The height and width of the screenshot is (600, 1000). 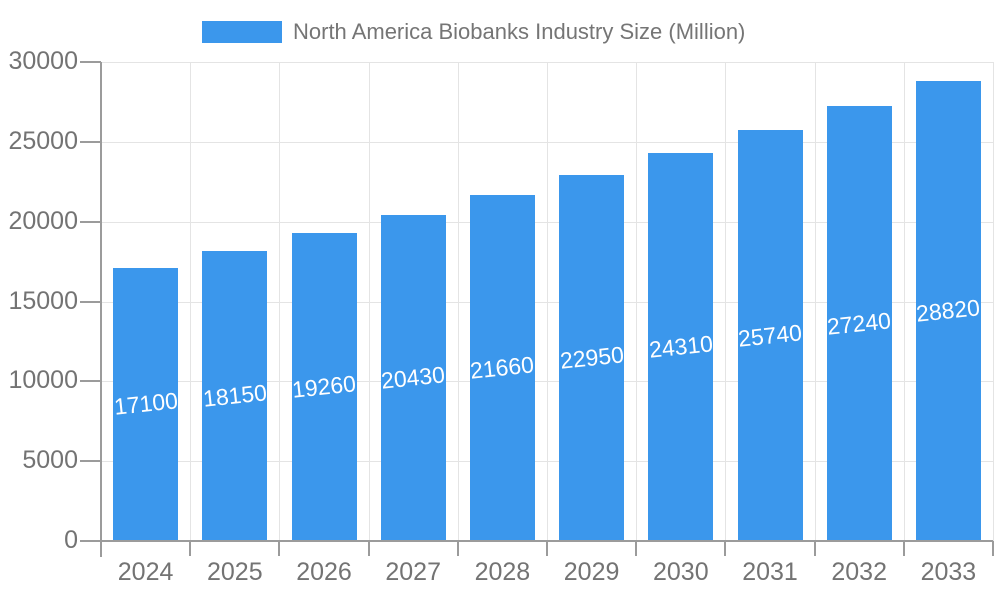 What do you see at coordinates (43, 220) in the screenshot?
I see `y-axis-label: 20000` at bounding box center [43, 220].